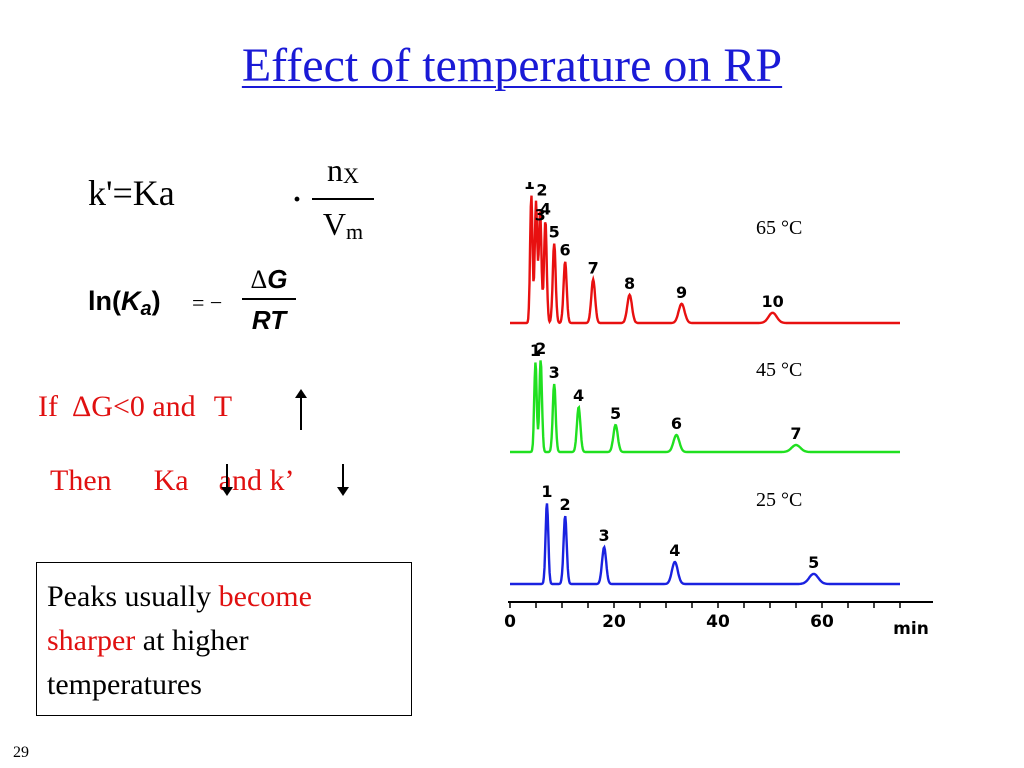 Image resolution: width=1024 pixels, height=768 pixels. I want to click on equals-minus: = −, so click(207, 302).